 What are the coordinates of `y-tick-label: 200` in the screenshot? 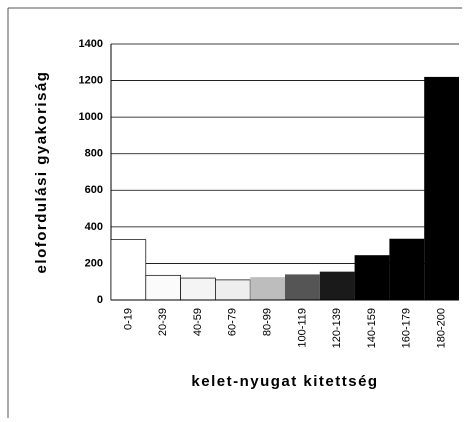 It's located at (94, 263).